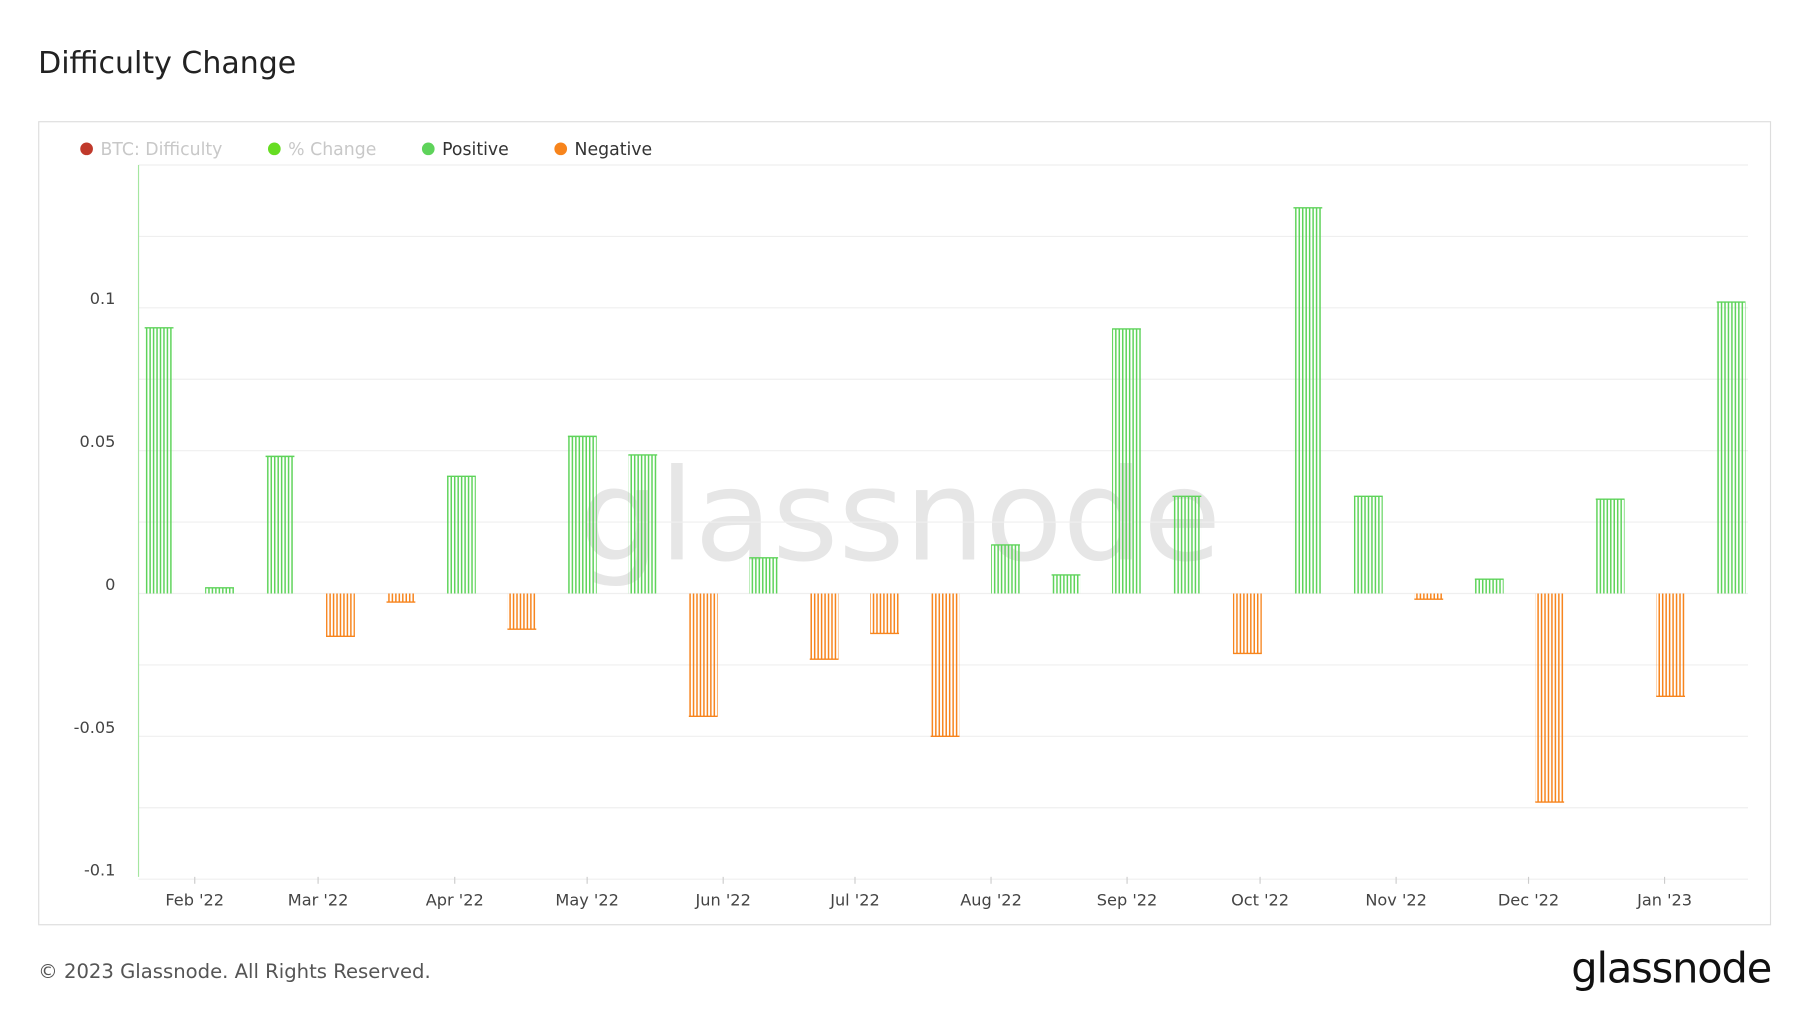  I want to click on y-tick-label: 0.1, so click(103, 298).